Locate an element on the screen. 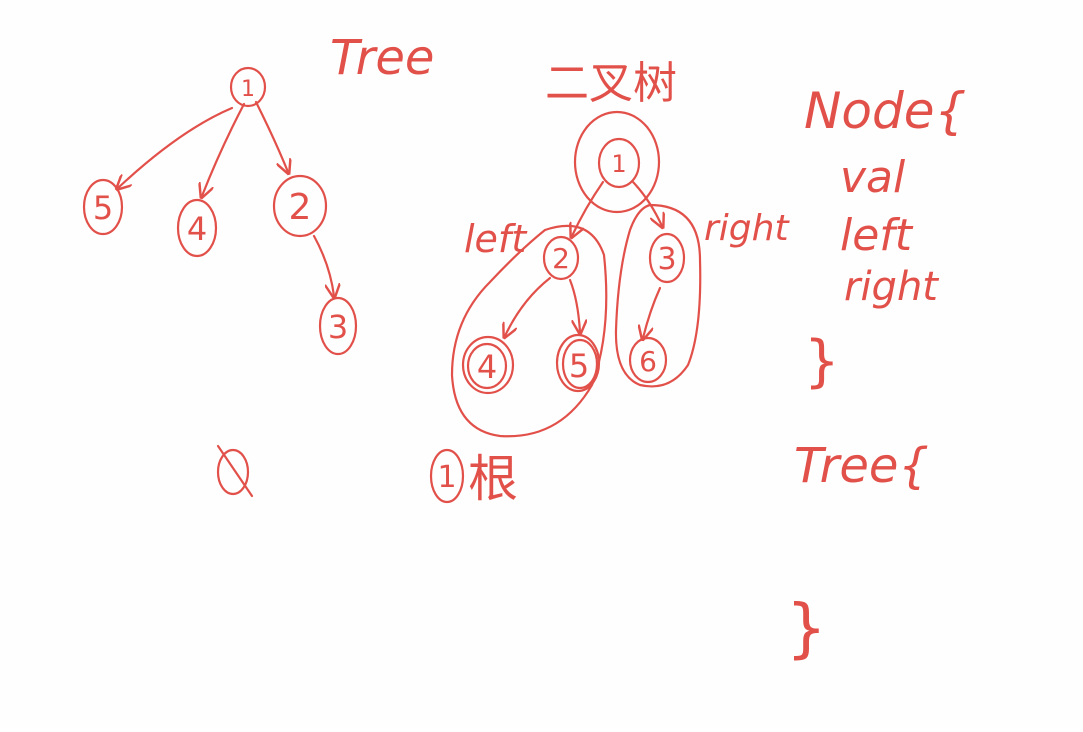  field-val: val is located at coordinates (873, 177).